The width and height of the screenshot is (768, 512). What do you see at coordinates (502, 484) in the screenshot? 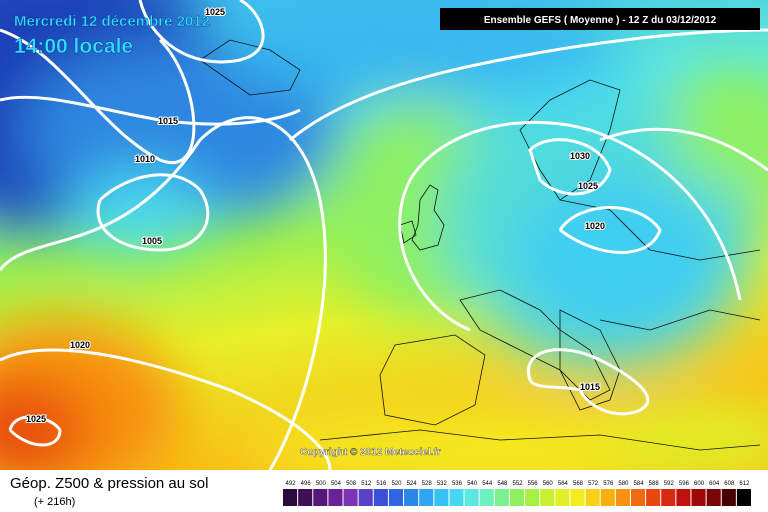
I see `scale-label: 548` at bounding box center [502, 484].